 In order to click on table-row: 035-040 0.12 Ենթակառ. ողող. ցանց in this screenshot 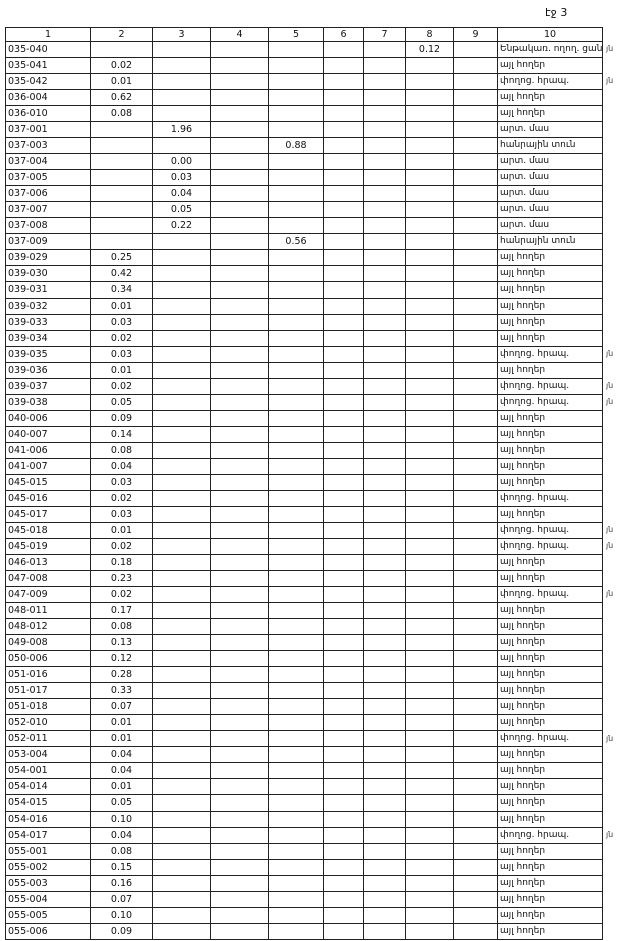, I will do `click(304, 49)`.